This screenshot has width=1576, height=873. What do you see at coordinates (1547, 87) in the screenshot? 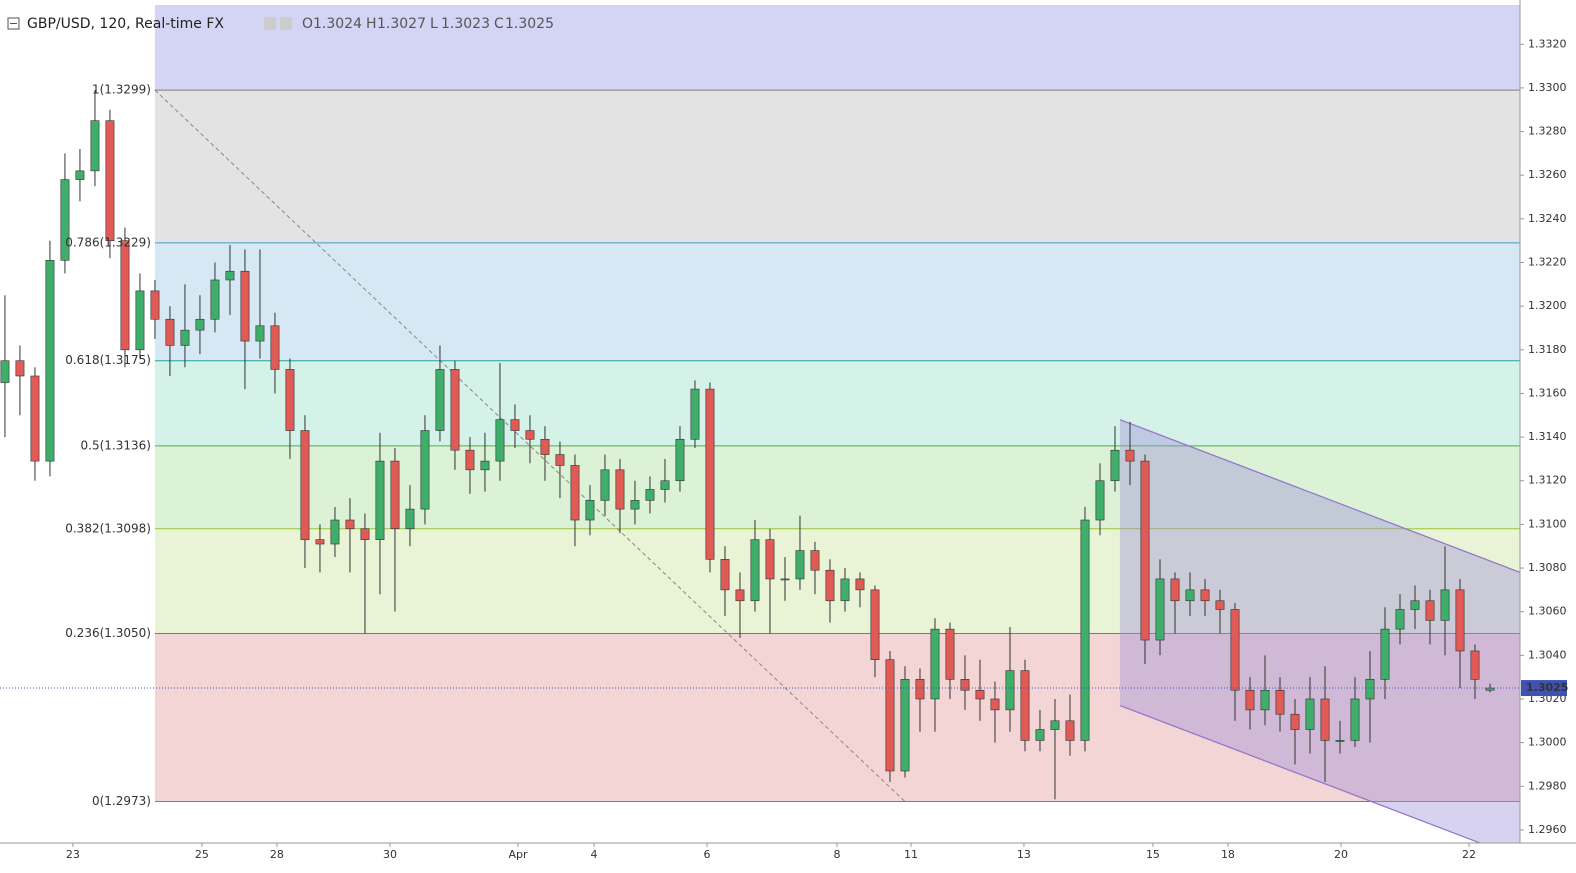
I see `y-tick-label: 1.3300` at bounding box center [1547, 87].